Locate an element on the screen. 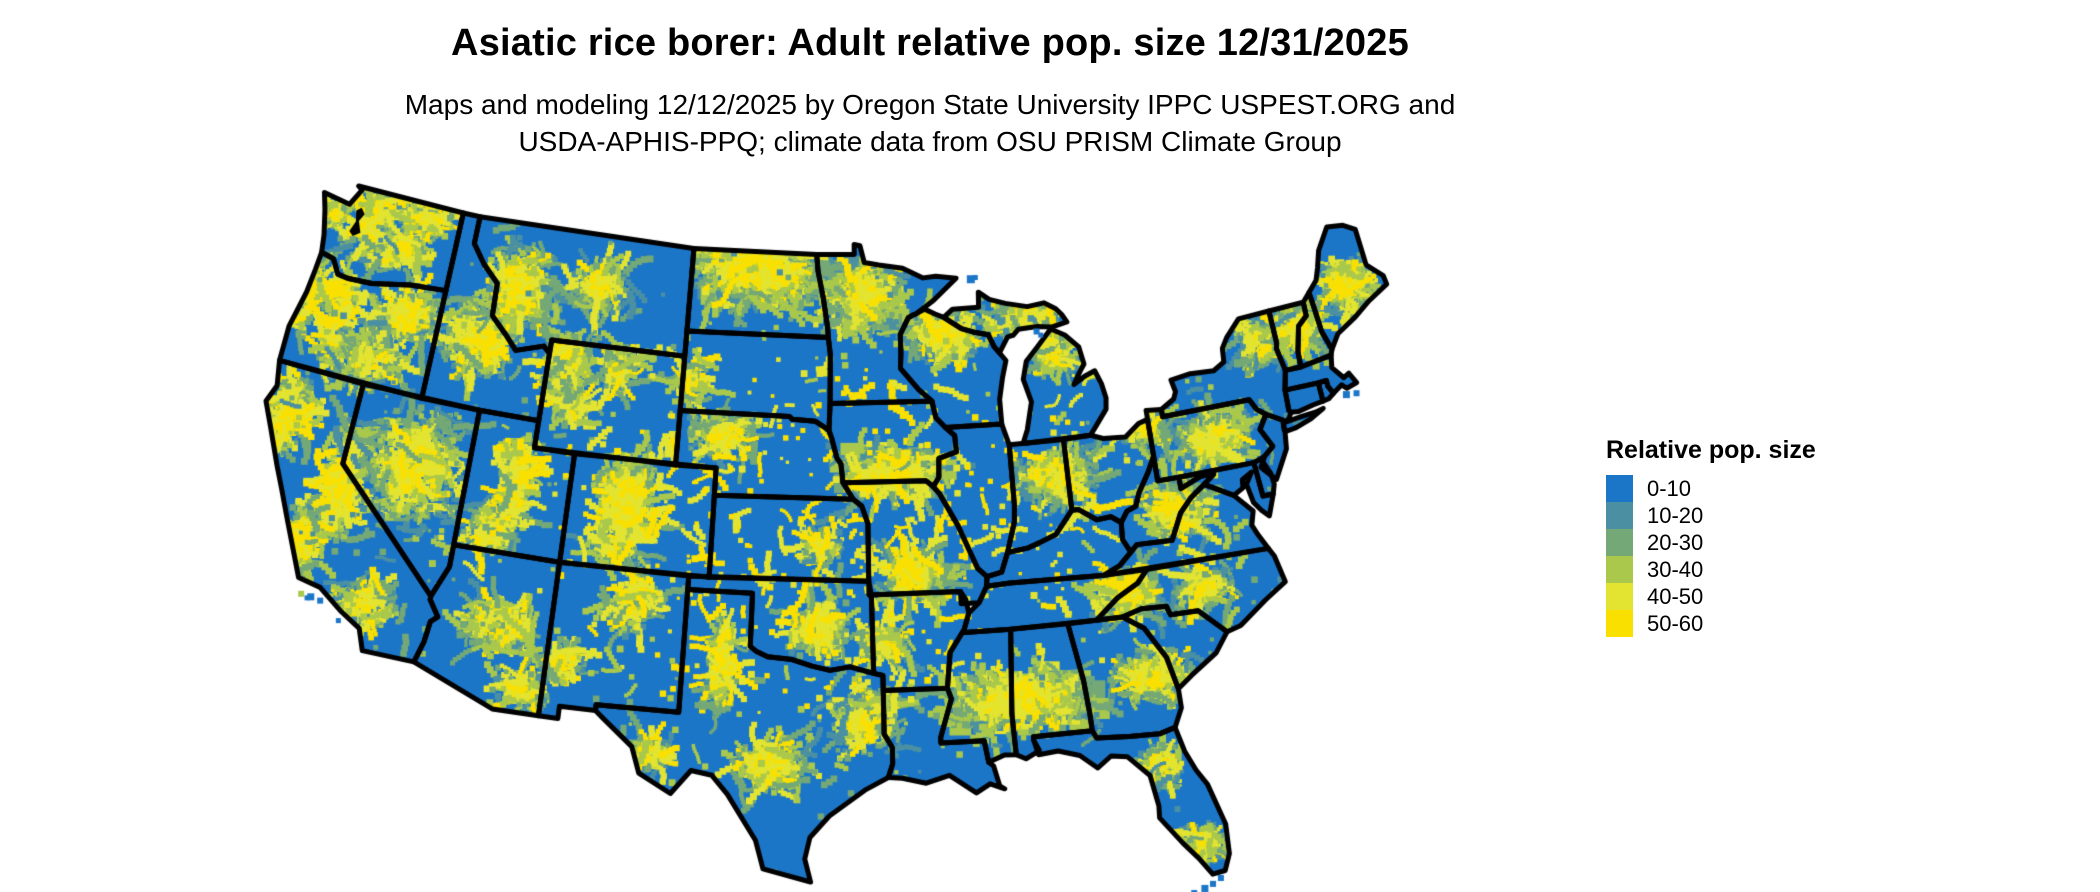 Image resolution: width=2100 pixels, height=892 pixels. legend-item: 30-40 is located at coordinates (1711, 569).